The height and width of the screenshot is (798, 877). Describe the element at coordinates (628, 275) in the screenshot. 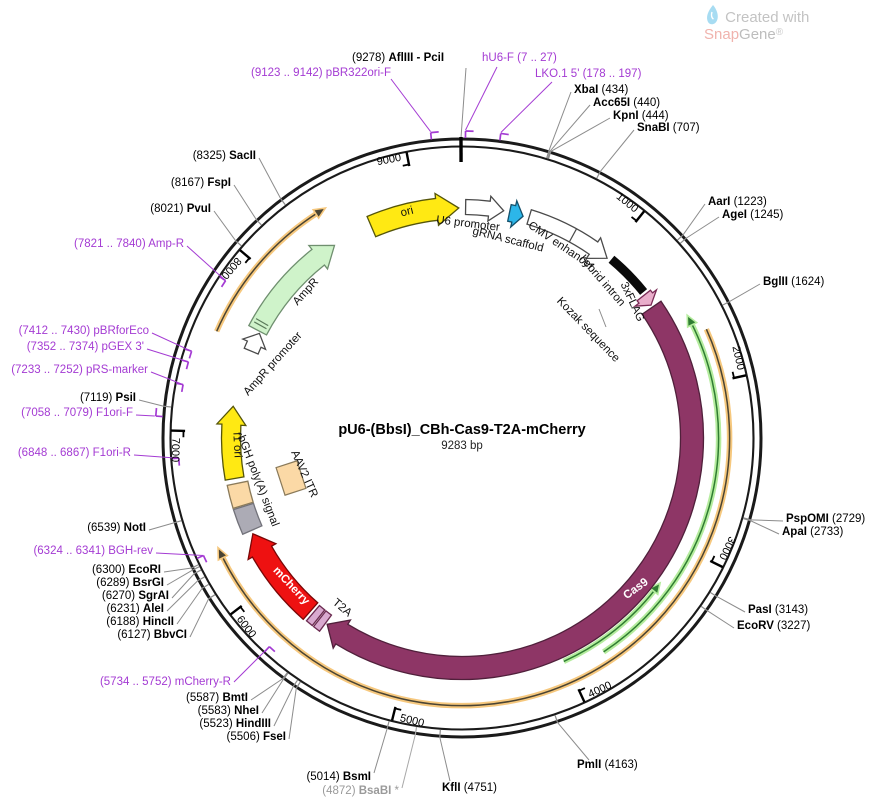

I see `hybrid-intron-feature` at that location.